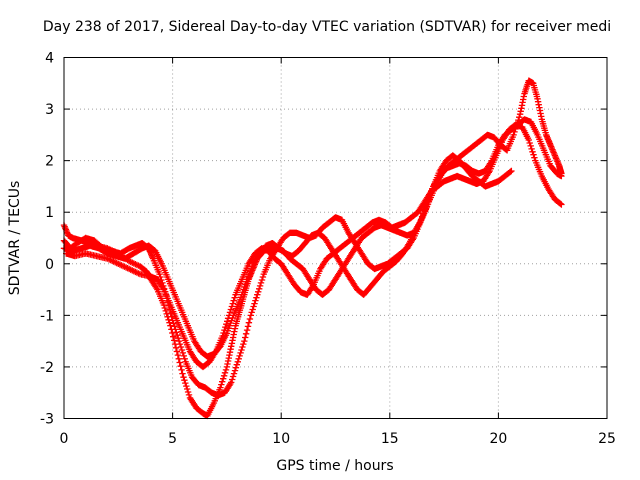  I want to click on y-tick-label: 0, so click(49, 265).